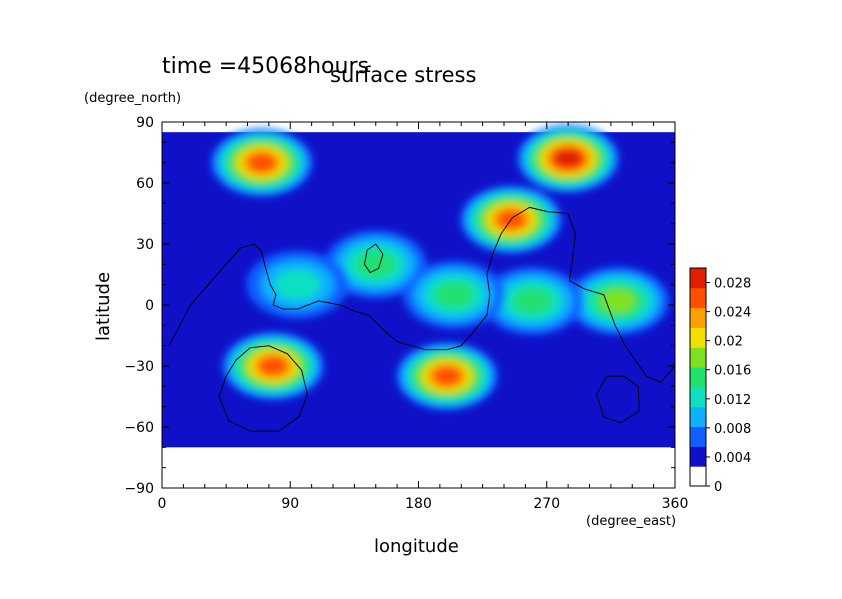 The height and width of the screenshot is (599, 842). I want to click on colorbar-tick-label: 0.02, so click(728, 342).